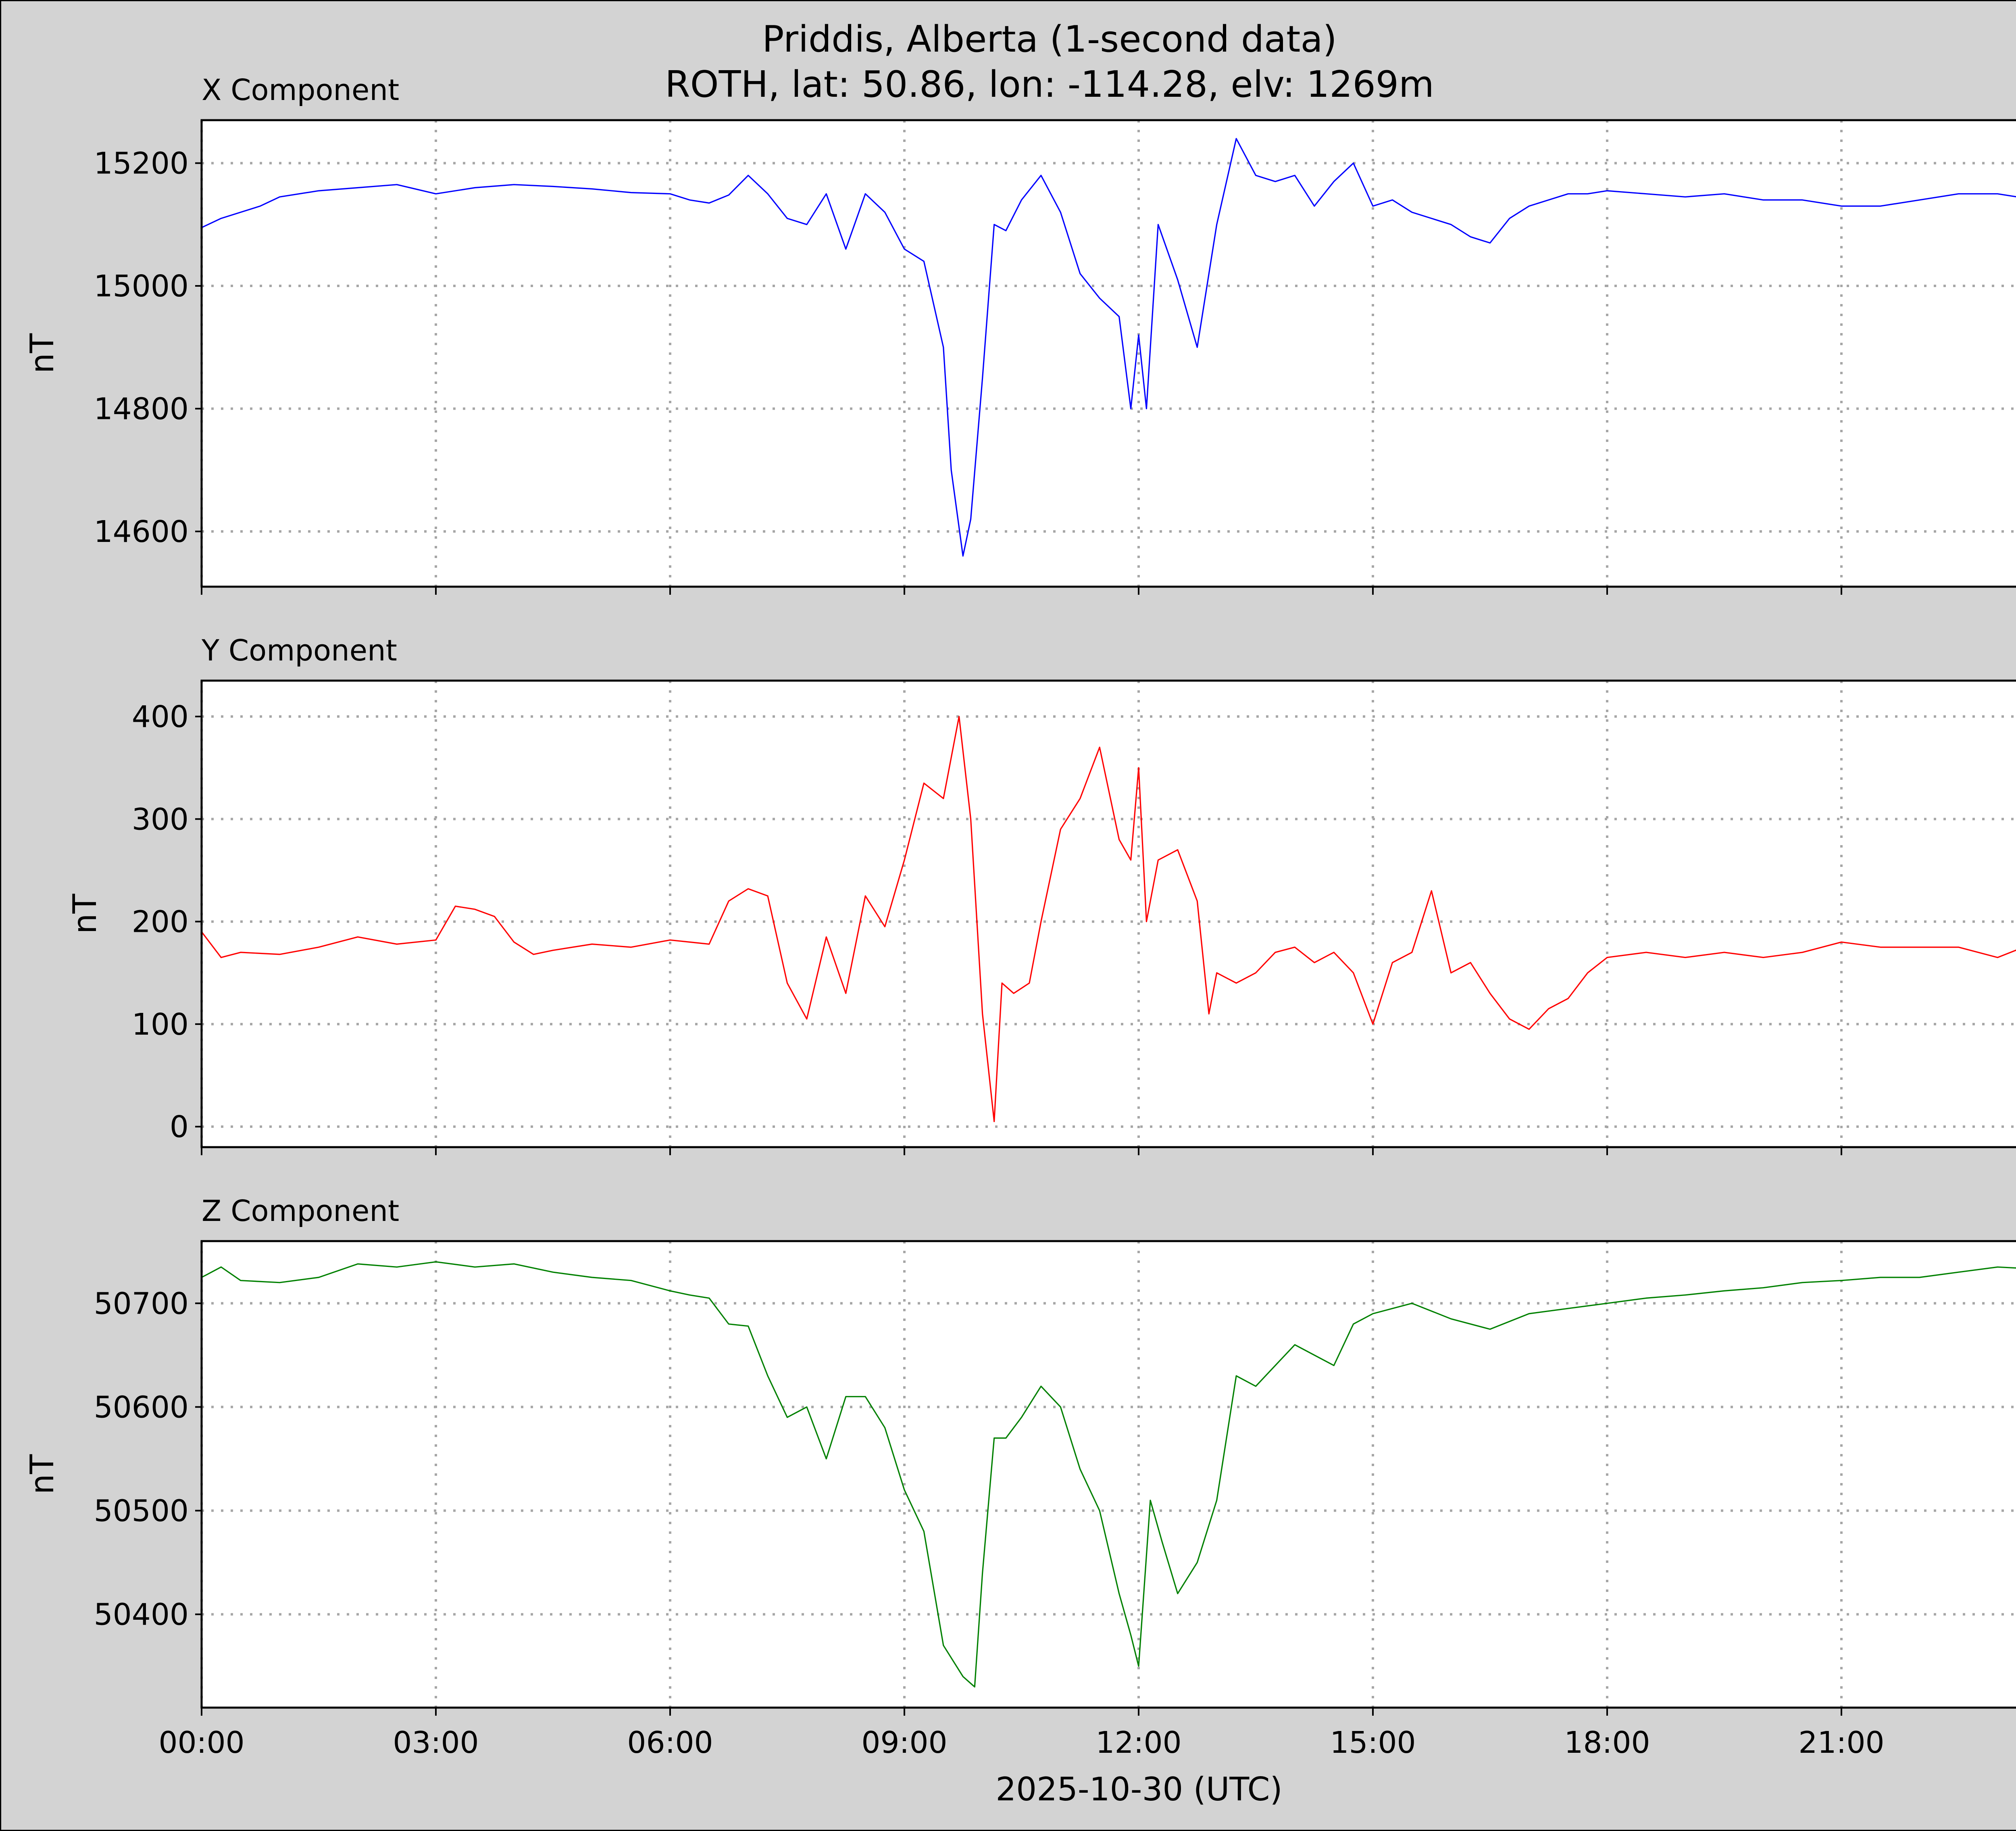 This screenshot has width=2016, height=1831. Describe the element at coordinates (1139, 1789) in the screenshot. I see `x-axis-label: 2025-10-30 (UTC)` at that location.